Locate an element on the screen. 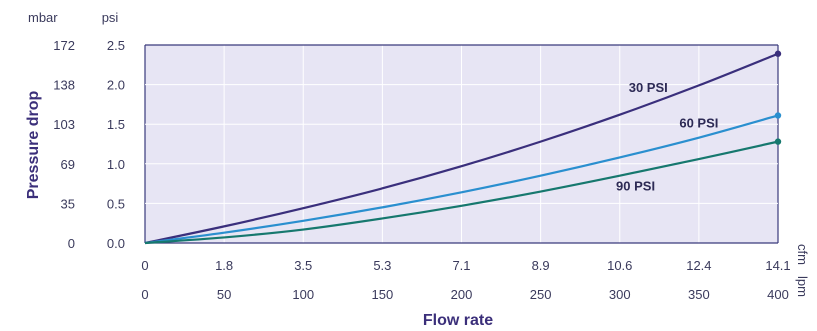 The width and height of the screenshot is (817, 331). y-axis-title: Pressure drop is located at coordinates (33, 145).